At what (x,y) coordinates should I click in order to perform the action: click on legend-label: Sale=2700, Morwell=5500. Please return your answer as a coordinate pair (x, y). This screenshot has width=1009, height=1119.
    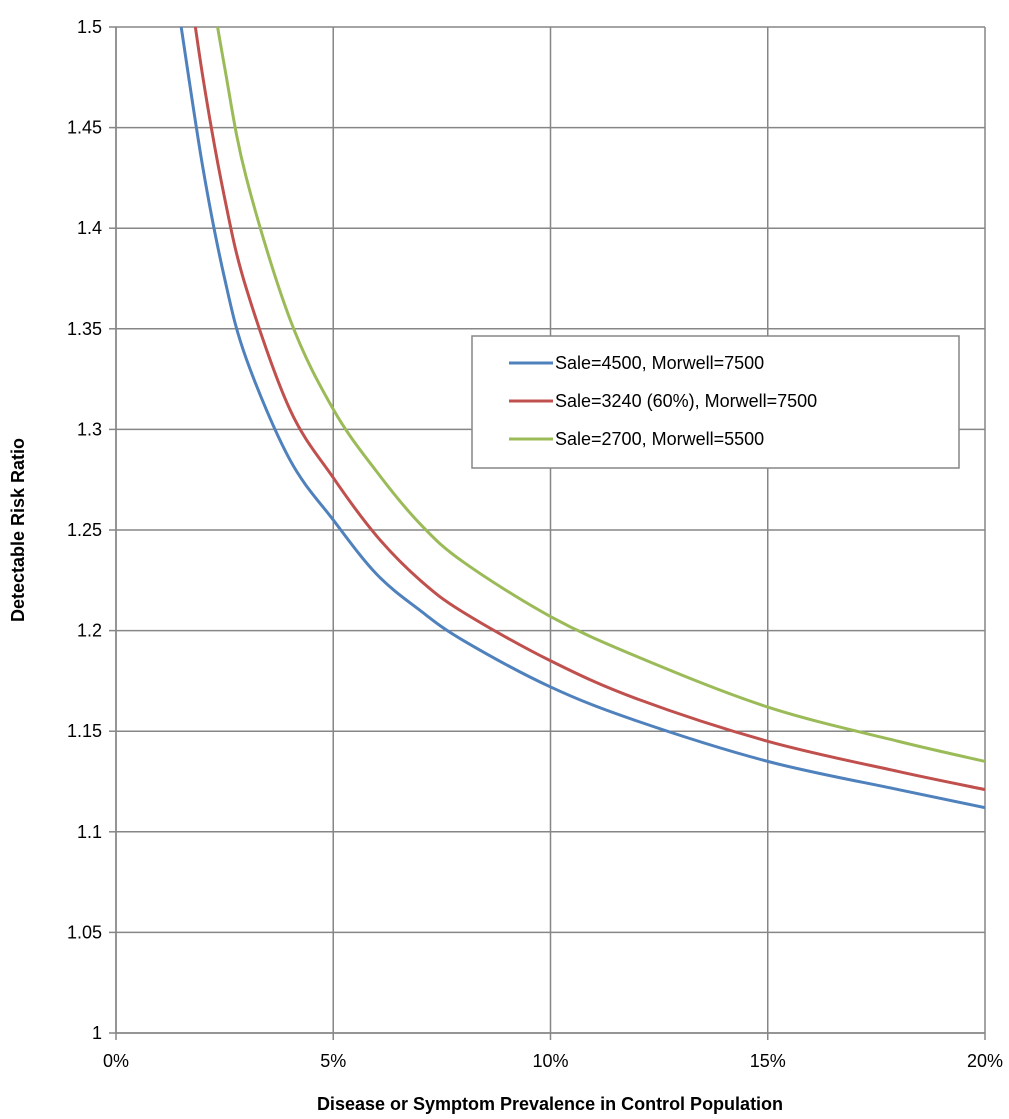
    Looking at the image, I should click on (659, 439).